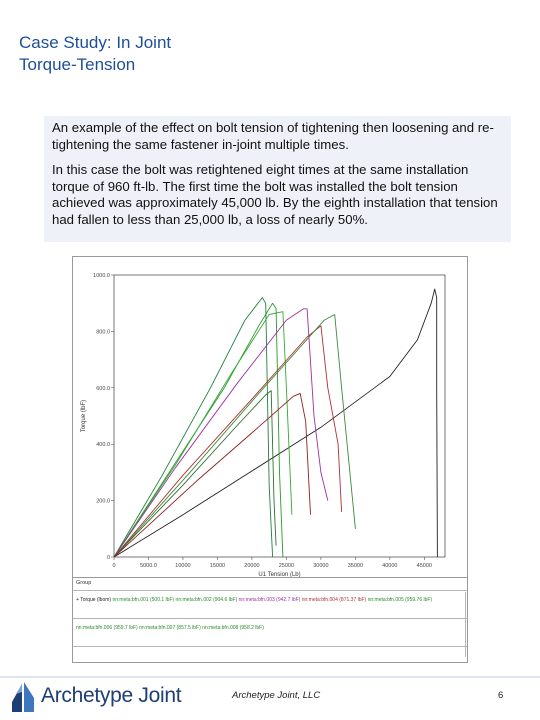  I want to click on y-tick-label: 600.0, so click(103, 389).